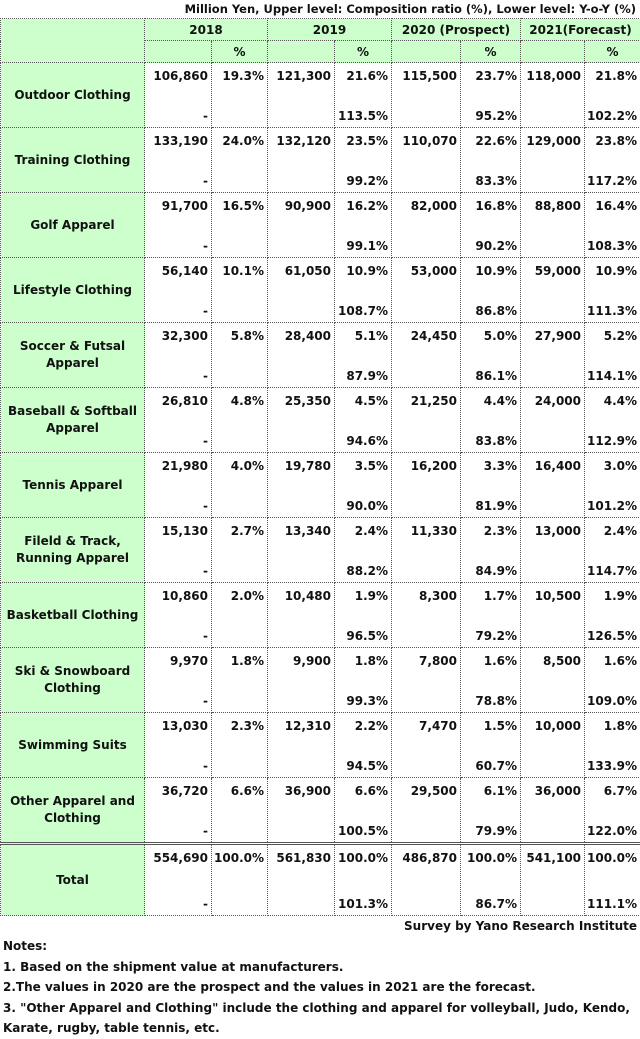 The width and height of the screenshot is (640, 1039). Describe the element at coordinates (301, 290) in the screenshot. I see `value-cell: 61,050` at that location.